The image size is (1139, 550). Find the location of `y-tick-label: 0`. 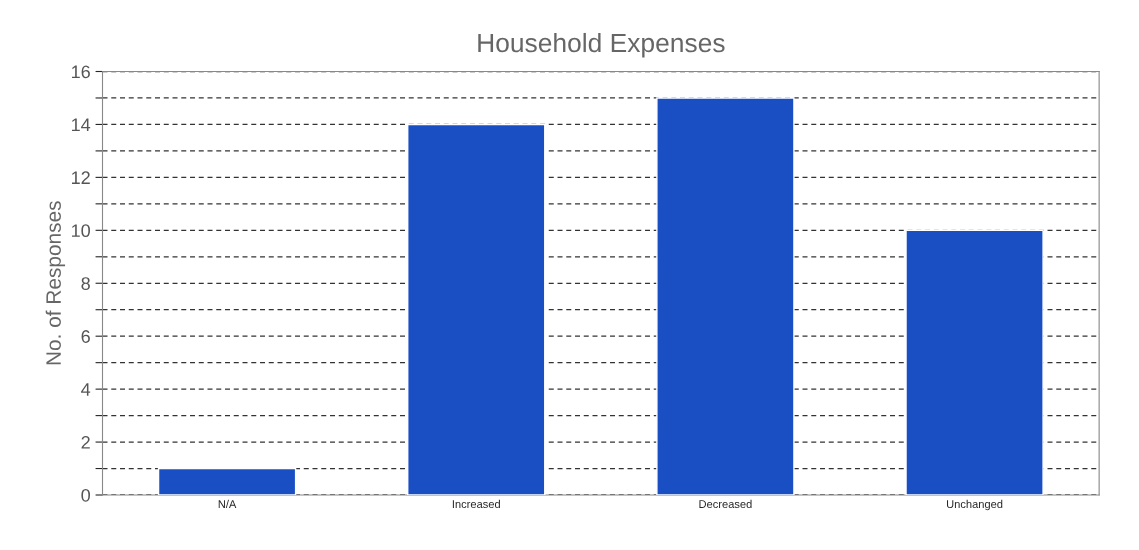

y-tick-label: 0 is located at coordinates (85, 495).